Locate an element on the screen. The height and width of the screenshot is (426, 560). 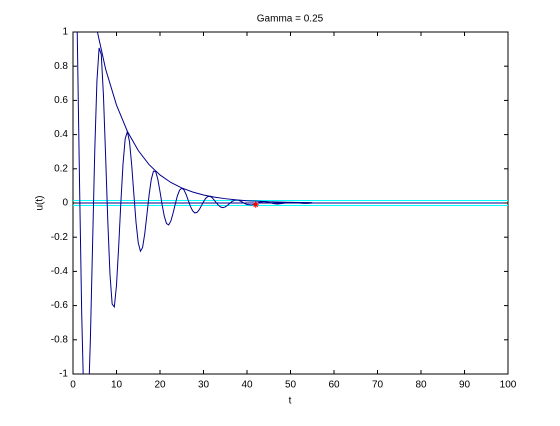
y-tick-label: -0.6 is located at coordinates (60, 305).